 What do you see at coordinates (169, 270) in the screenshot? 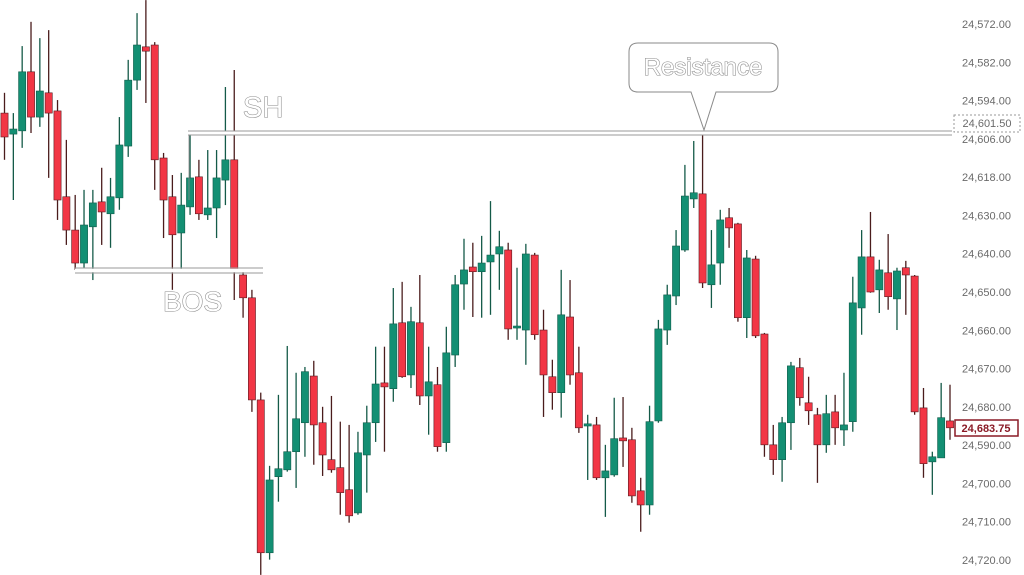
I see `bos-line` at bounding box center [169, 270].